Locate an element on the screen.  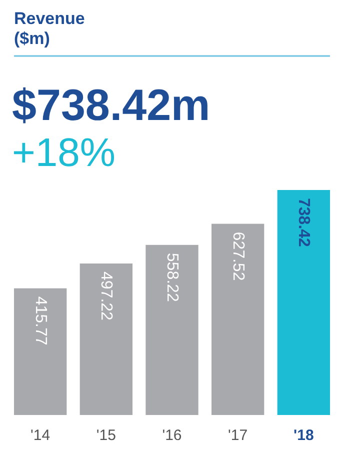
chart-title: Revenue ($m) is located at coordinates (49, 28).